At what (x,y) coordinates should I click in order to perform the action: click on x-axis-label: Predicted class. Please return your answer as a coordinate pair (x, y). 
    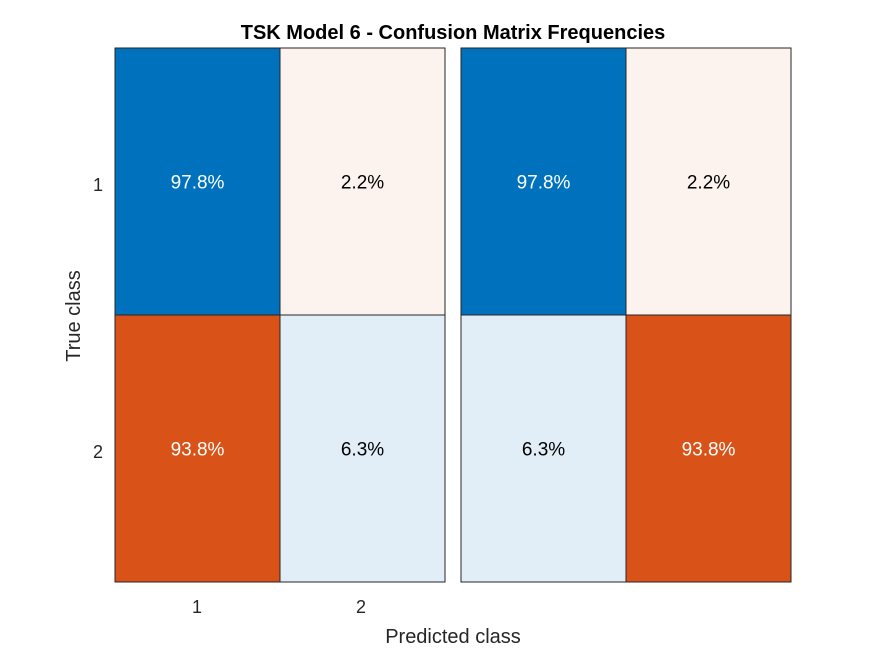
    Looking at the image, I should click on (453, 637).